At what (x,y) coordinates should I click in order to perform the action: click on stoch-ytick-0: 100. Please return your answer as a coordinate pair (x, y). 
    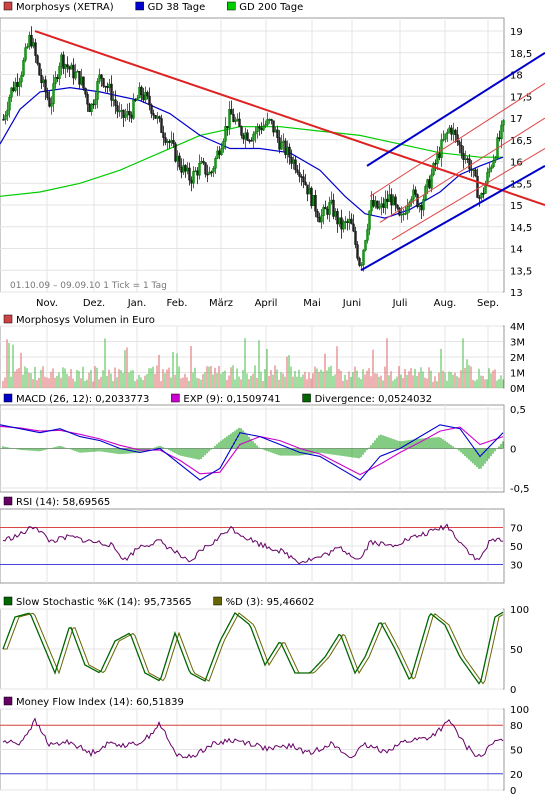
    Looking at the image, I should click on (519, 610).